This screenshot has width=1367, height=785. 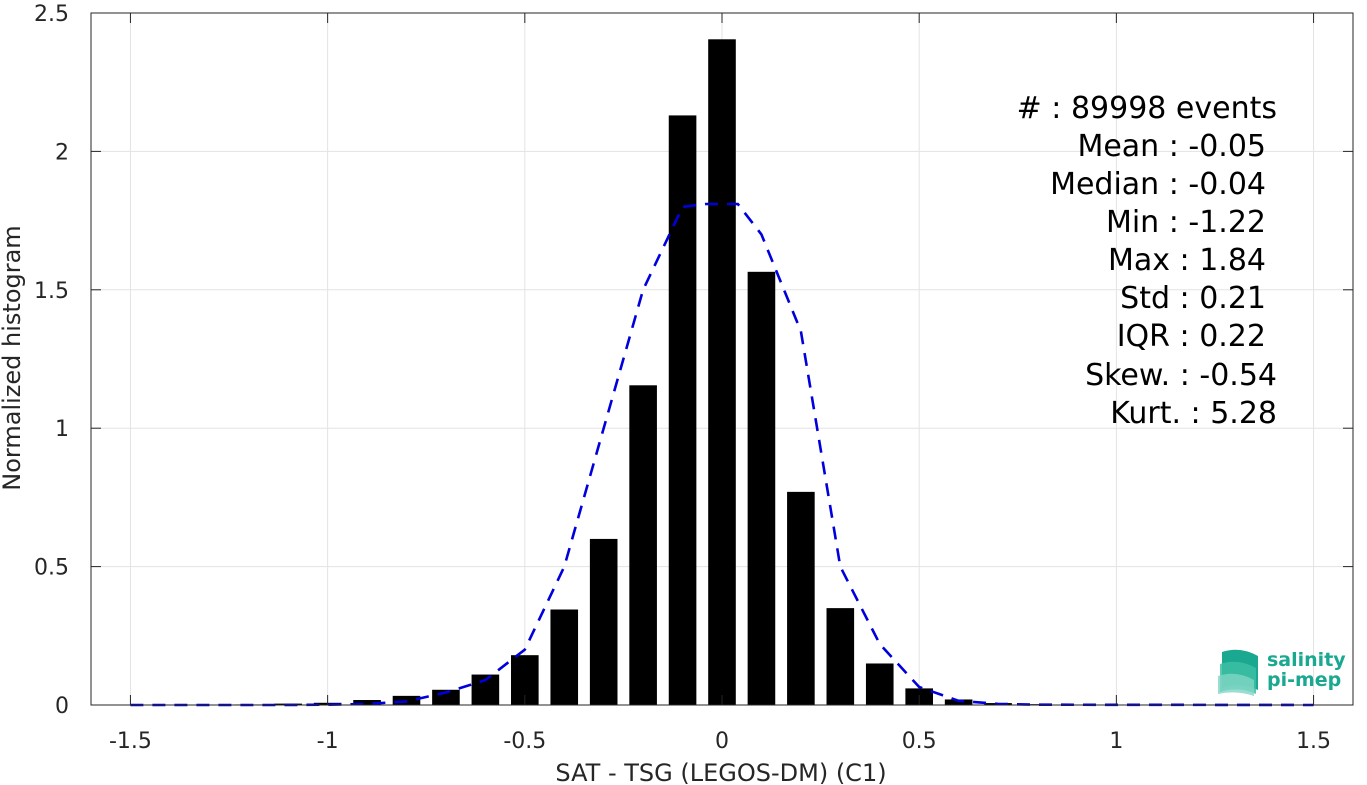 What do you see at coordinates (1313, 741) in the screenshot?
I see `x-tick-label: 1.5` at bounding box center [1313, 741].